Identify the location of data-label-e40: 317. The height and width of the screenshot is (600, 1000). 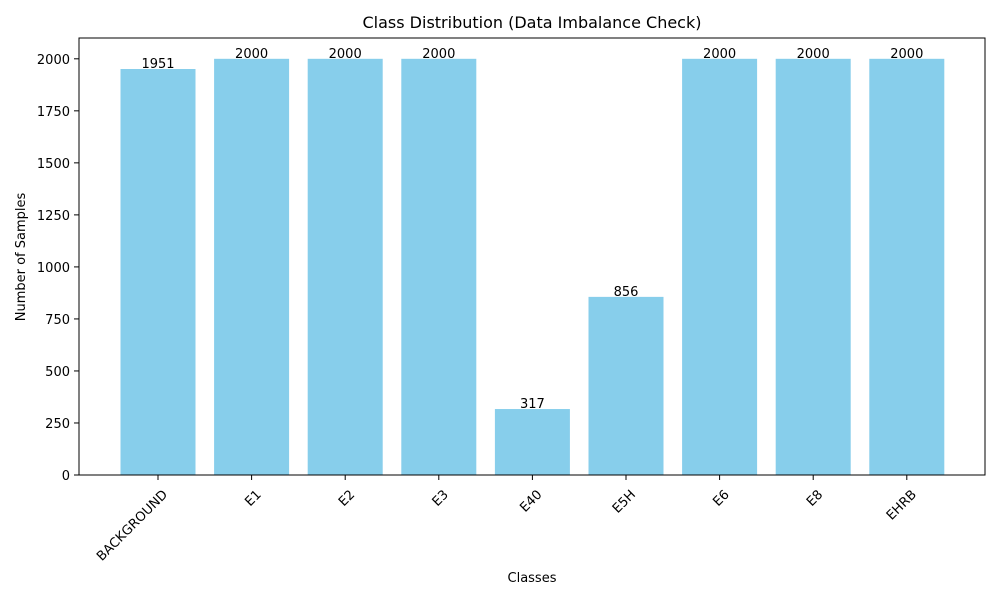
(532, 404).